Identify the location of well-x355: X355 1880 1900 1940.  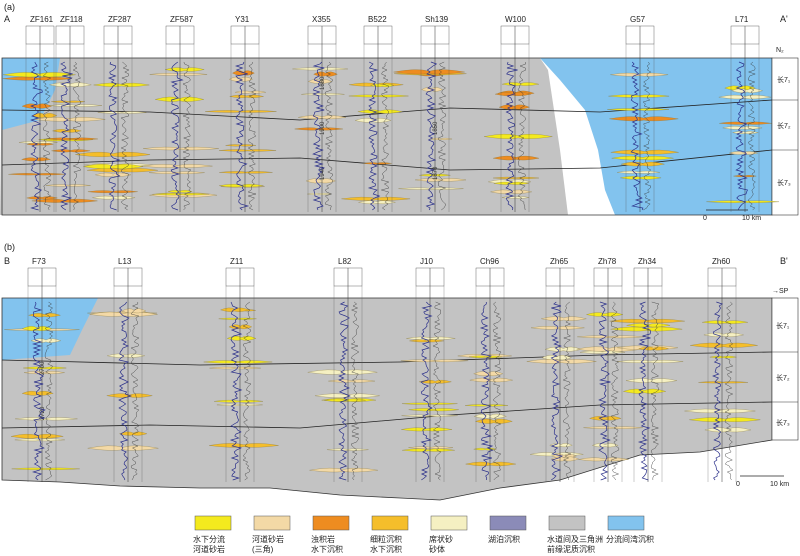
(322, 113).